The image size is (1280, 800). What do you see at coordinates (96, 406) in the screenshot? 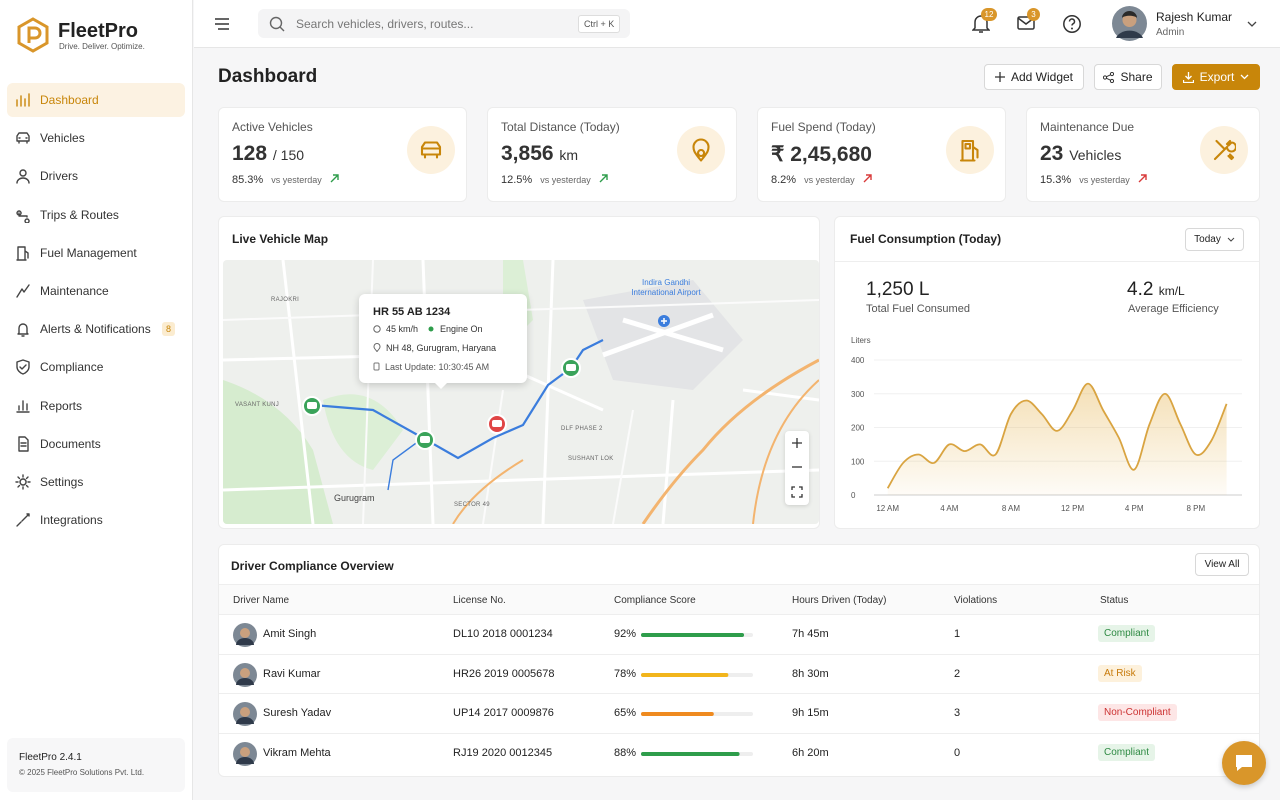
I see `nav-item: Reports` at bounding box center [96, 406].